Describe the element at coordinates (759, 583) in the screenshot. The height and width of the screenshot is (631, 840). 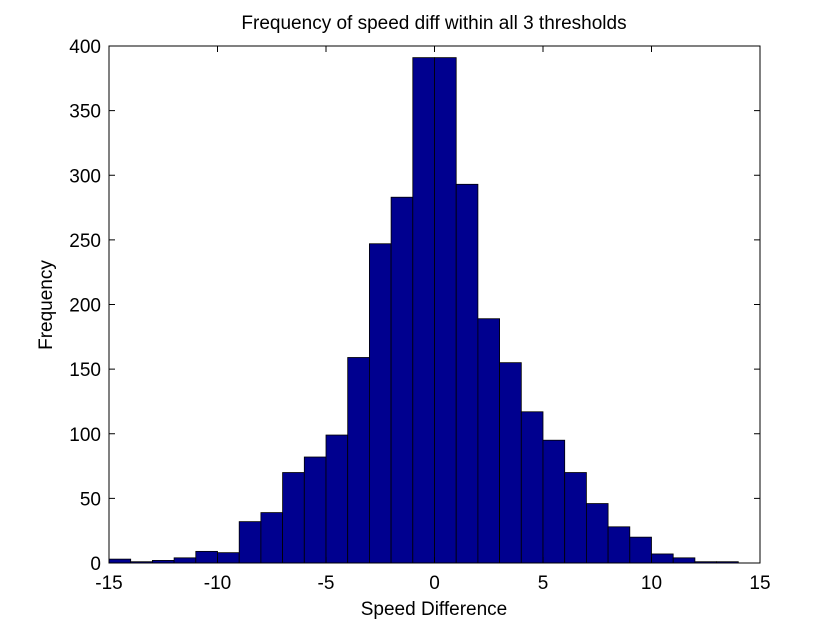
I see `x-tick-label: 15` at that location.